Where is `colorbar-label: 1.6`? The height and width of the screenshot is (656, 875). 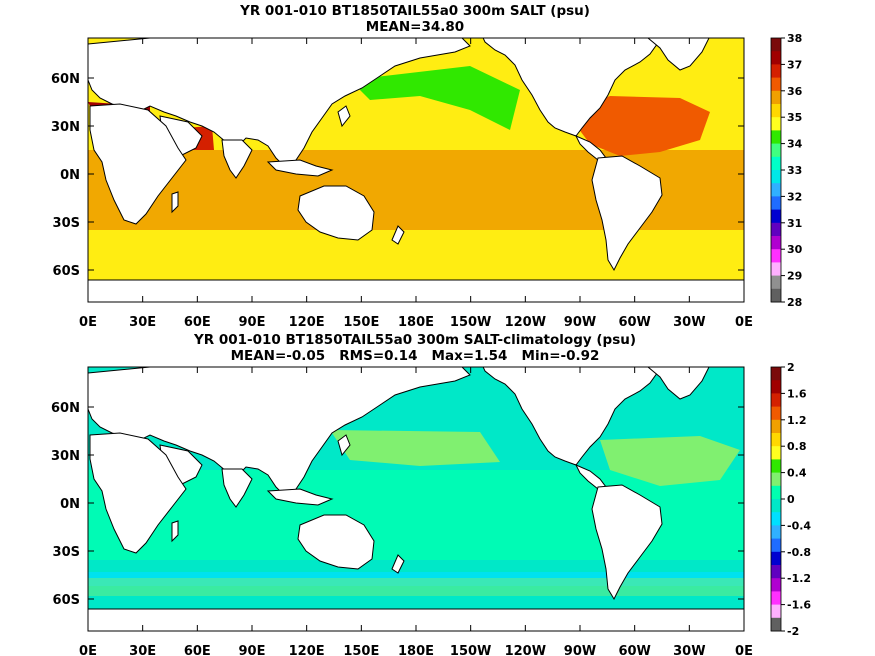 colorbar-label: 1.6 is located at coordinates (797, 393).